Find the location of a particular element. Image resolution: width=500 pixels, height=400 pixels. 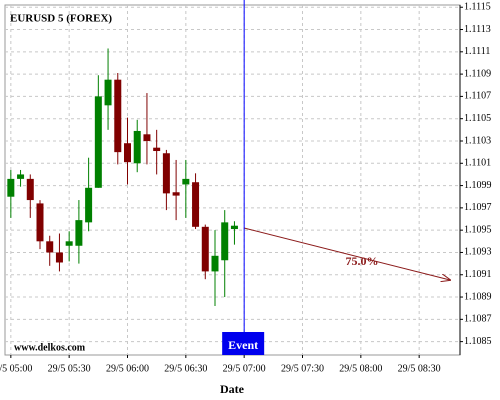

watermark: www.delkos.com is located at coordinates (50, 347).